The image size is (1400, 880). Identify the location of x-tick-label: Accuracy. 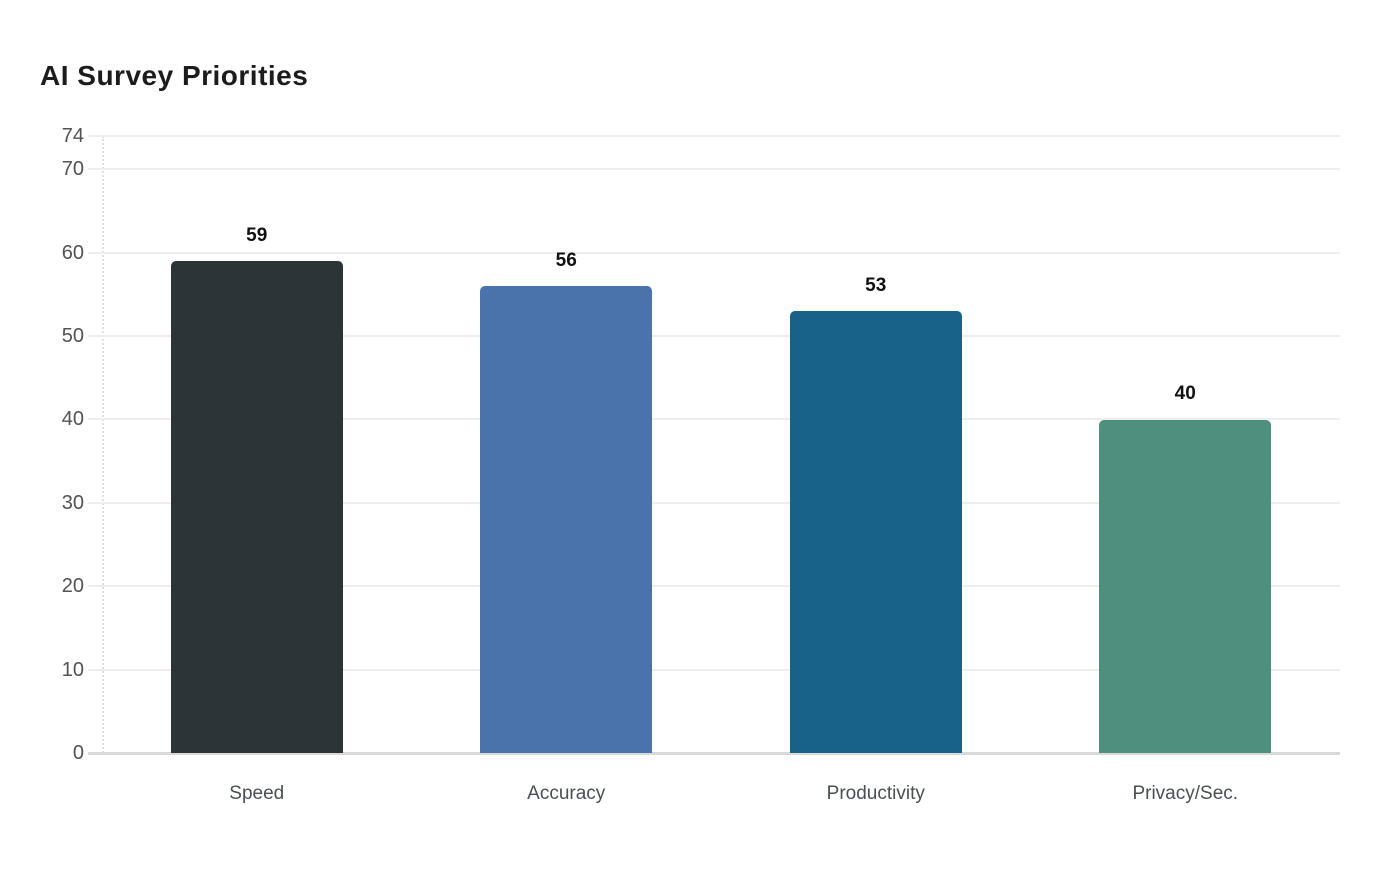
(566, 793).